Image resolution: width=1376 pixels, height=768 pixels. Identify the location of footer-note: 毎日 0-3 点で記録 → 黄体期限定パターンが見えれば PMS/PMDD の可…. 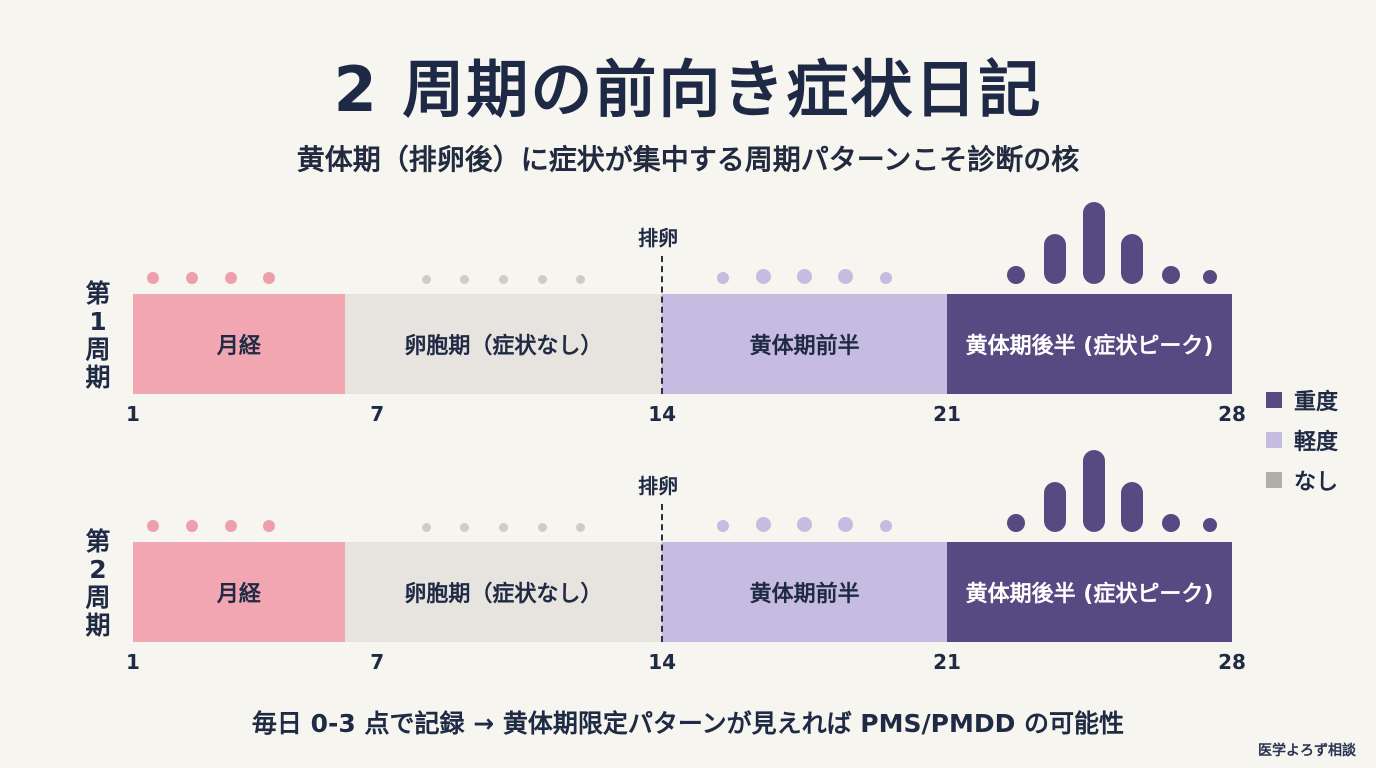
(688, 723).